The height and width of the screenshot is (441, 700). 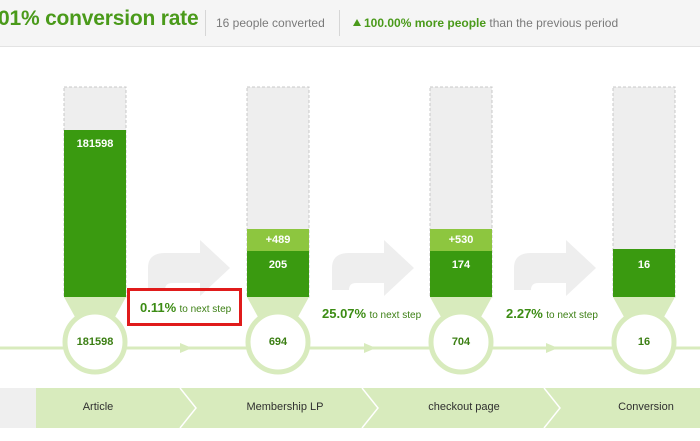 What do you see at coordinates (270, 23) in the screenshot?
I see `people-converted: 16 people converted` at bounding box center [270, 23].